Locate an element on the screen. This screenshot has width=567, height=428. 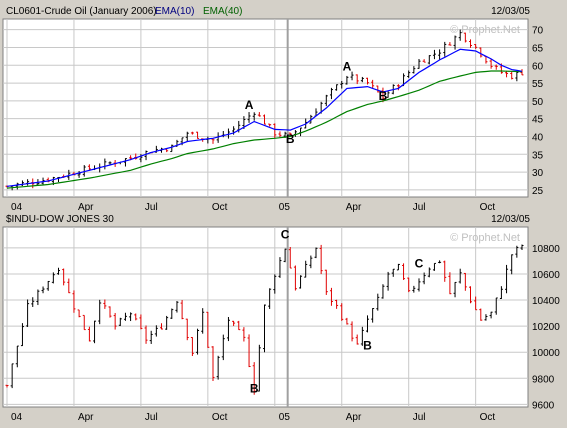
y-tick-label: 30 is located at coordinates (538, 173).